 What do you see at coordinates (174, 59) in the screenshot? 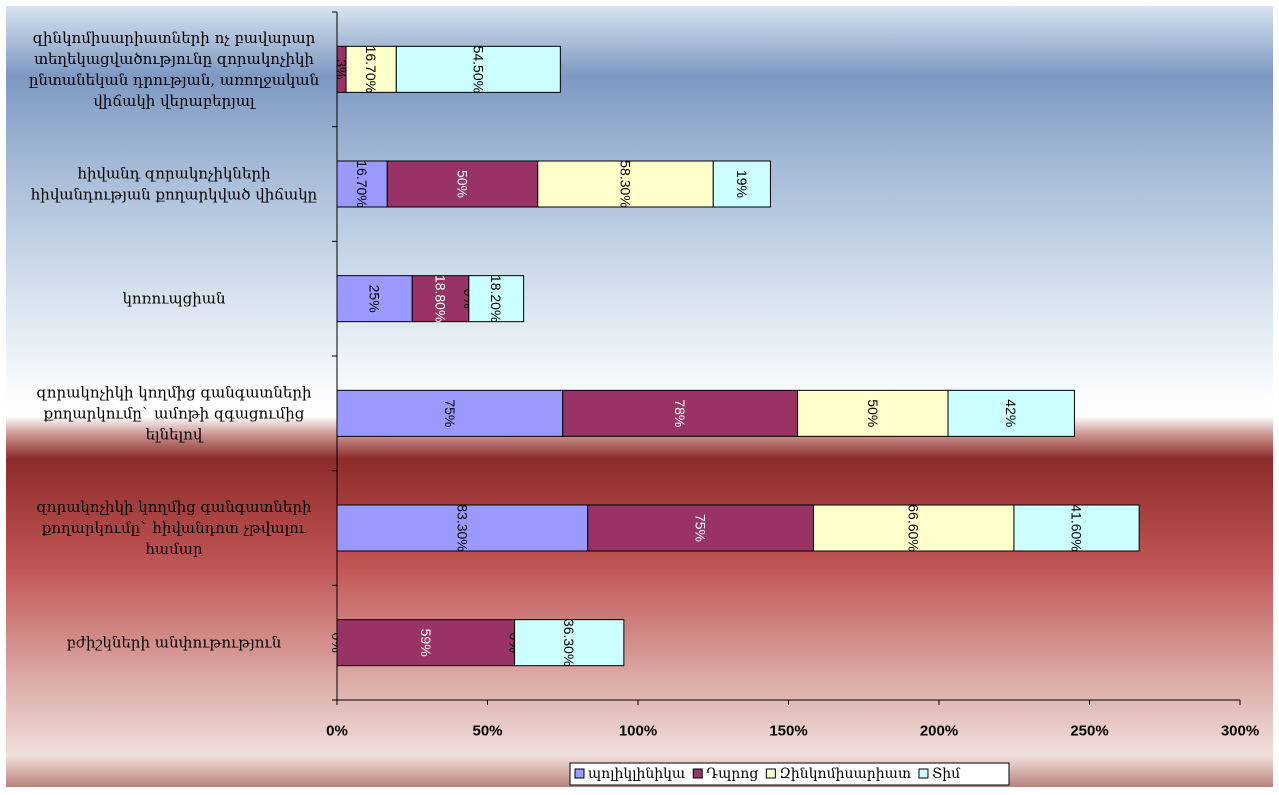
I see `category-label: տեղեկացվածությունը զորակոչիկի` at bounding box center [174, 59].